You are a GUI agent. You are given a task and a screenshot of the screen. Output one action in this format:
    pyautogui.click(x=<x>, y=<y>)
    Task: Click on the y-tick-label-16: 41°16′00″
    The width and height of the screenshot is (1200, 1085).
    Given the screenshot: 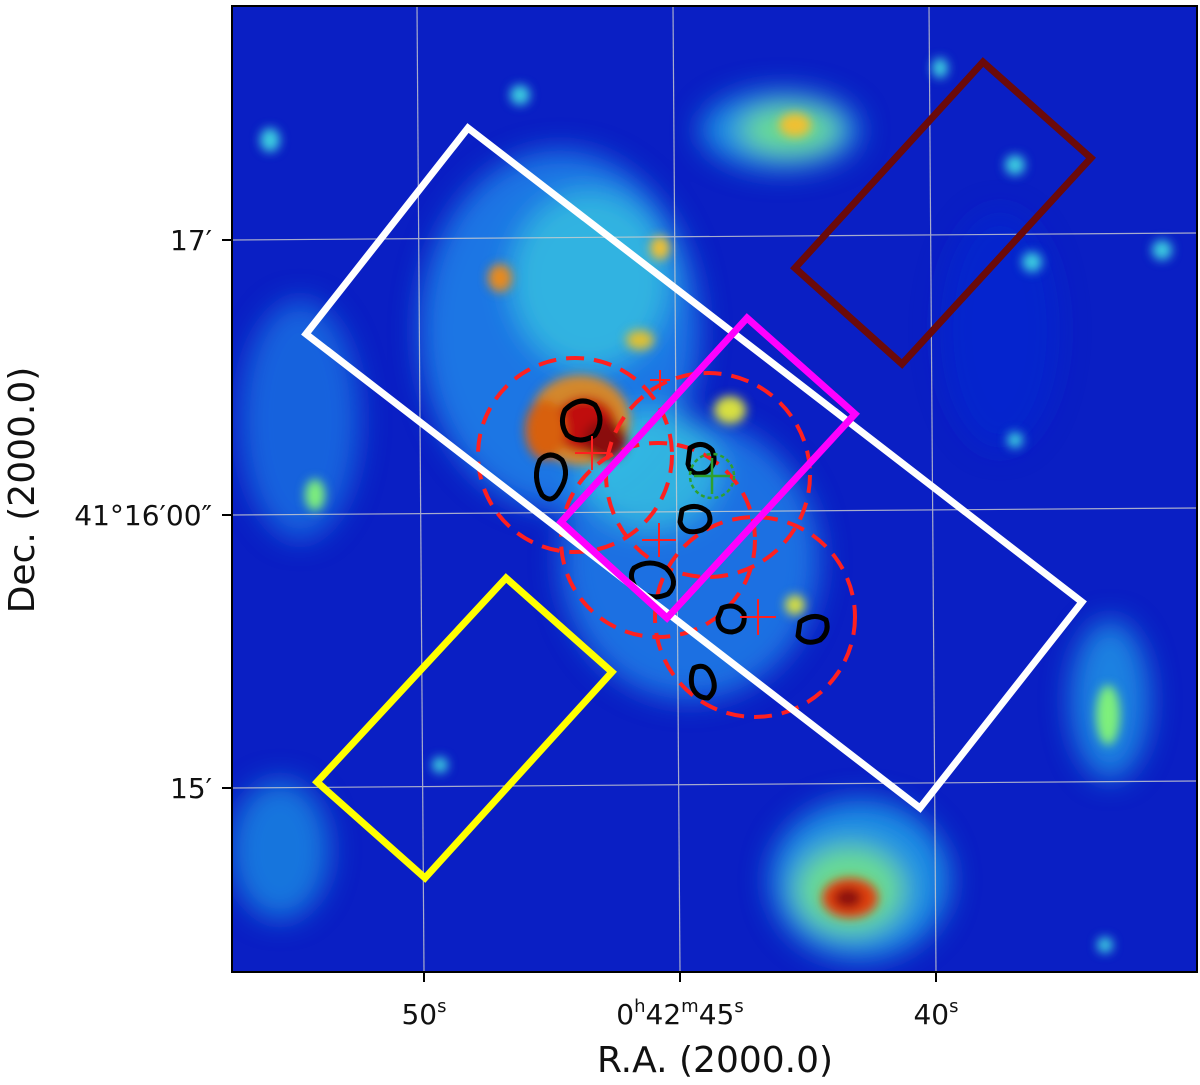 What is the action you would take?
    pyautogui.click(x=143, y=515)
    